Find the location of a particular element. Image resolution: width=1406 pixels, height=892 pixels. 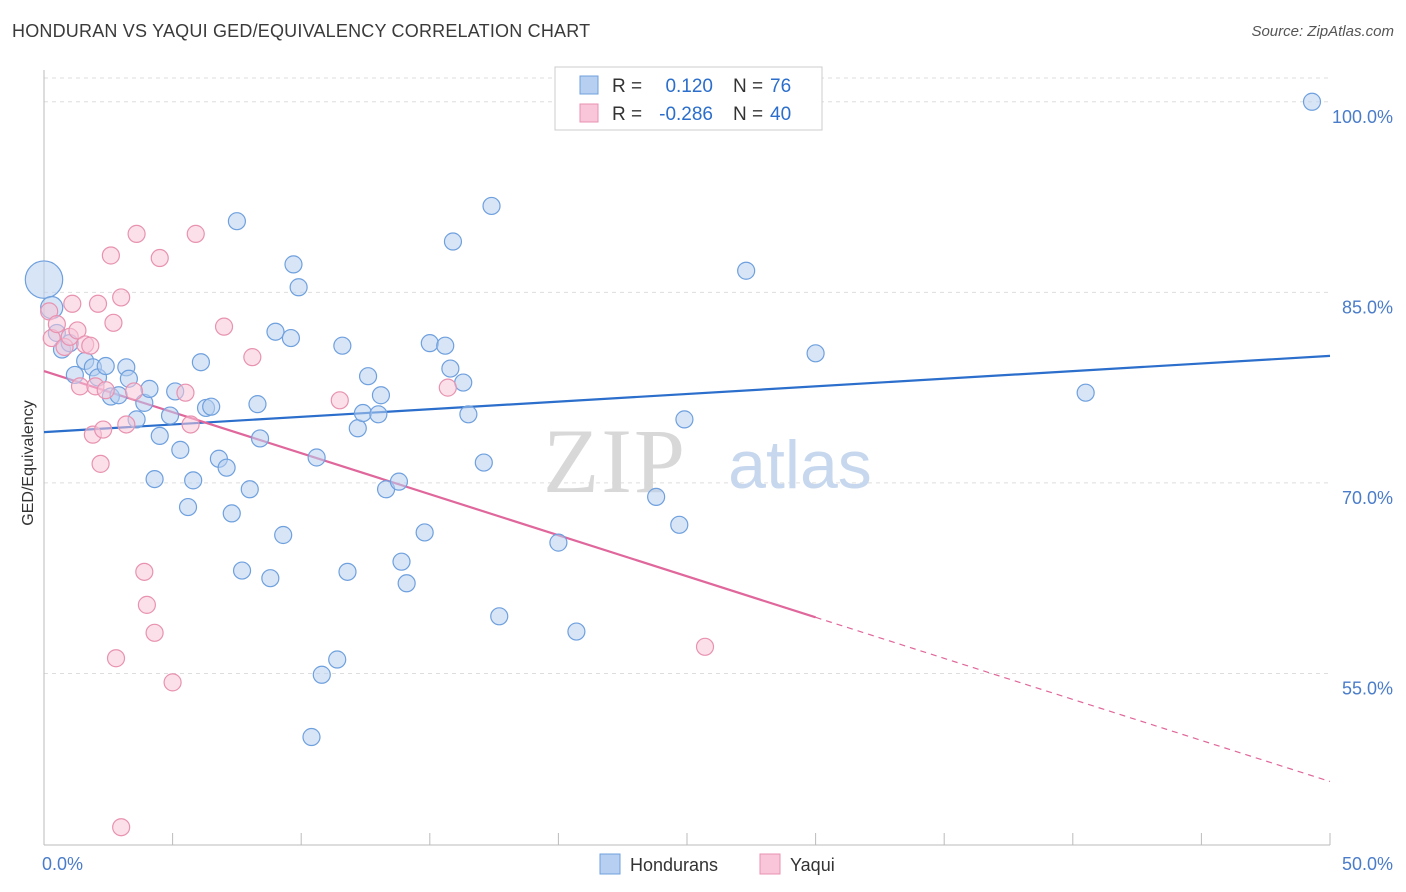

x-tick-label-1: 50.0% is located at coordinates (1367, 864).